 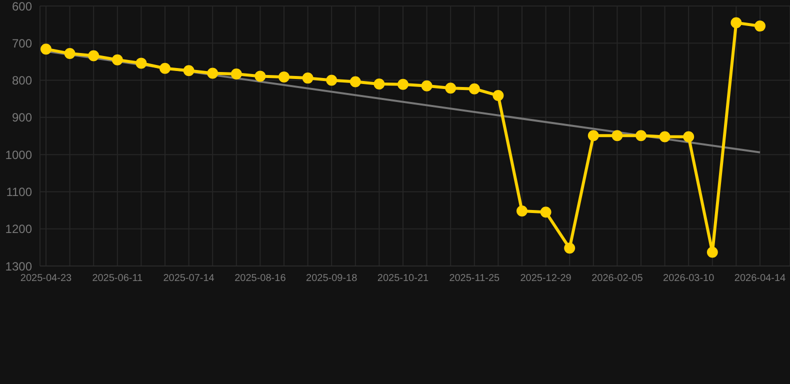 What do you see at coordinates (46, 278) in the screenshot?
I see `x-tick-label: 2025-04-23` at bounding box center [46, 278].